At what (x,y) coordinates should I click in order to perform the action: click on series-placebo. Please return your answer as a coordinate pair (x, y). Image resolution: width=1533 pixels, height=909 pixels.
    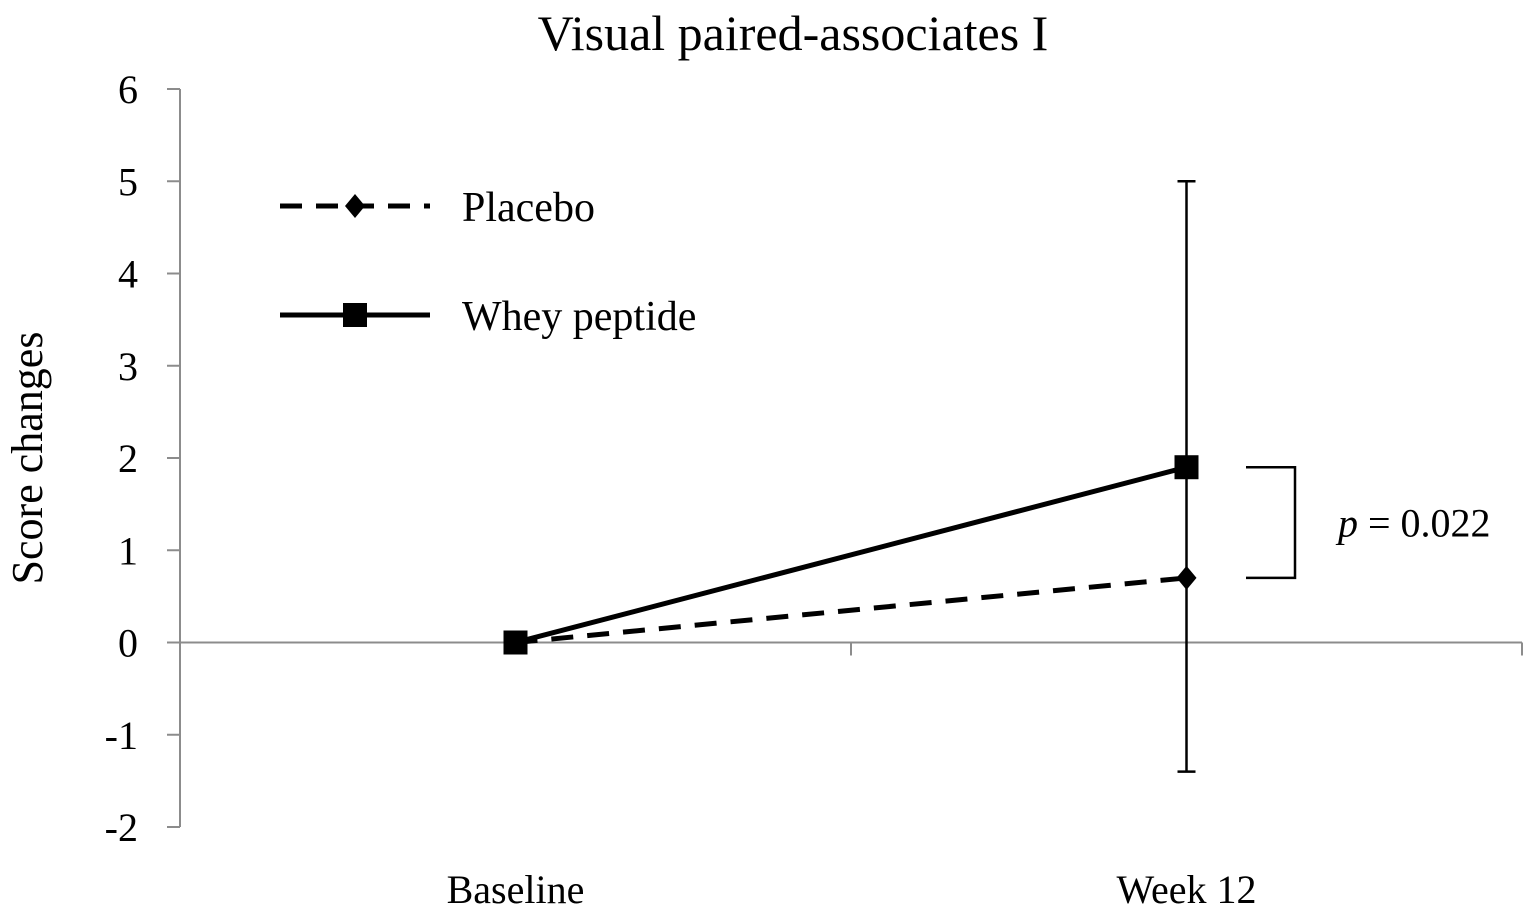
    Looking at the image, I should click on (851, 610).